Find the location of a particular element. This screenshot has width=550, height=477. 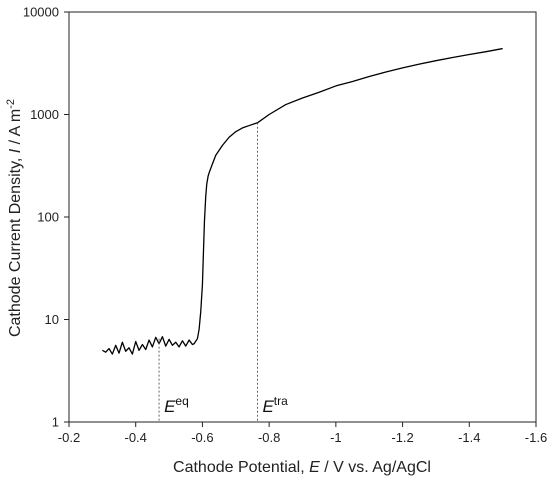

y-tick-label: 1 is located at coordinates (55, 422).